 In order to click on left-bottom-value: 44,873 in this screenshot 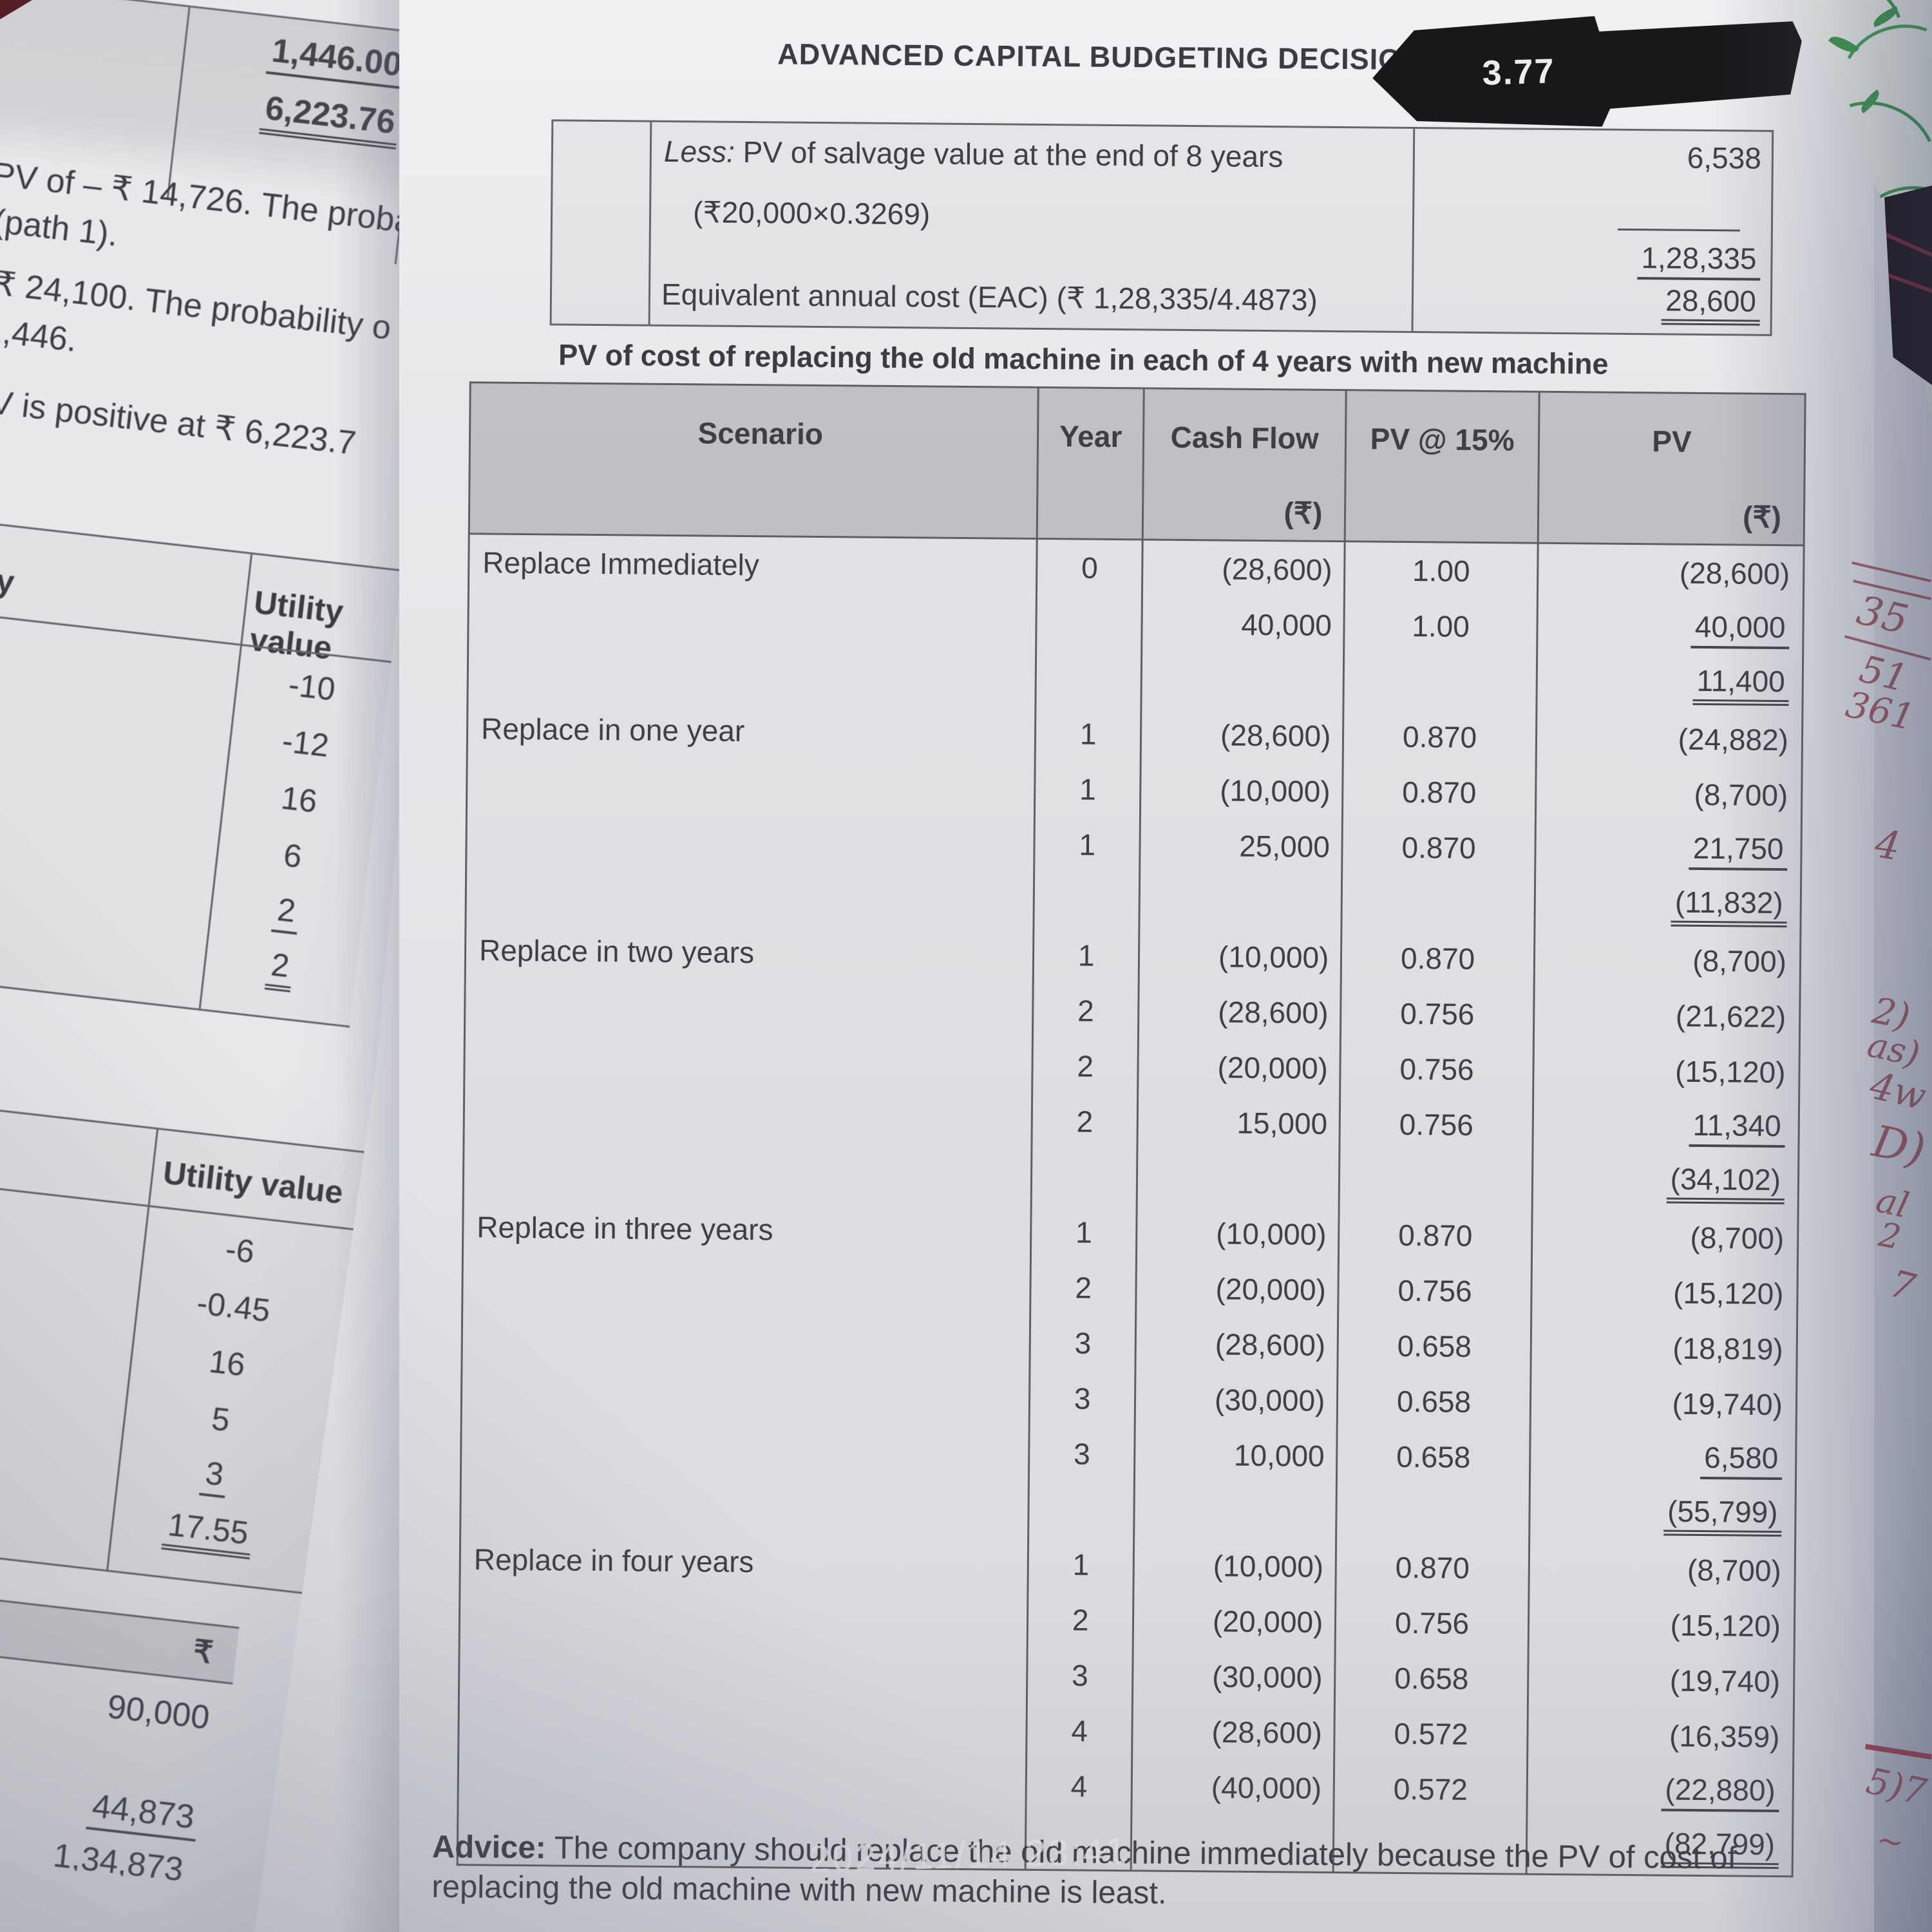, I will do `click(143, 1814)`.